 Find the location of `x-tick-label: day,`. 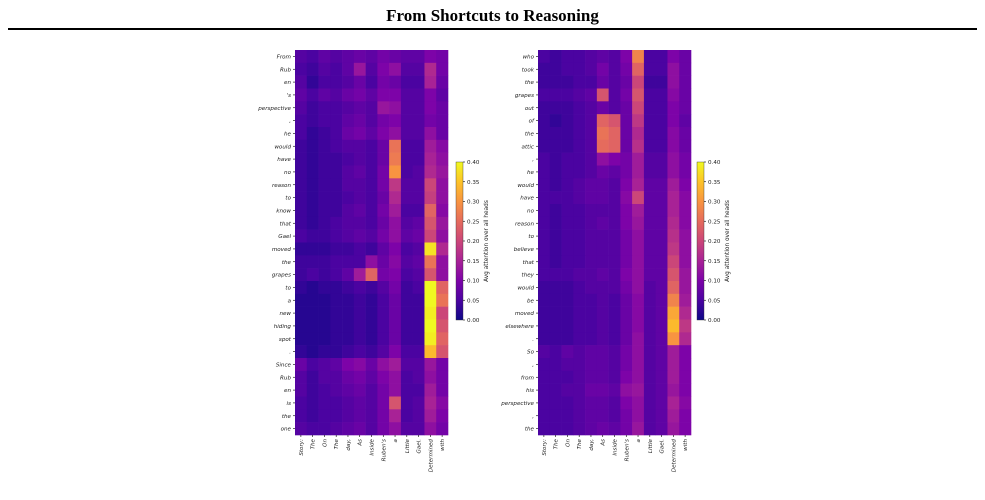

x-tick-label: day, is located at coordinates (349, 445).